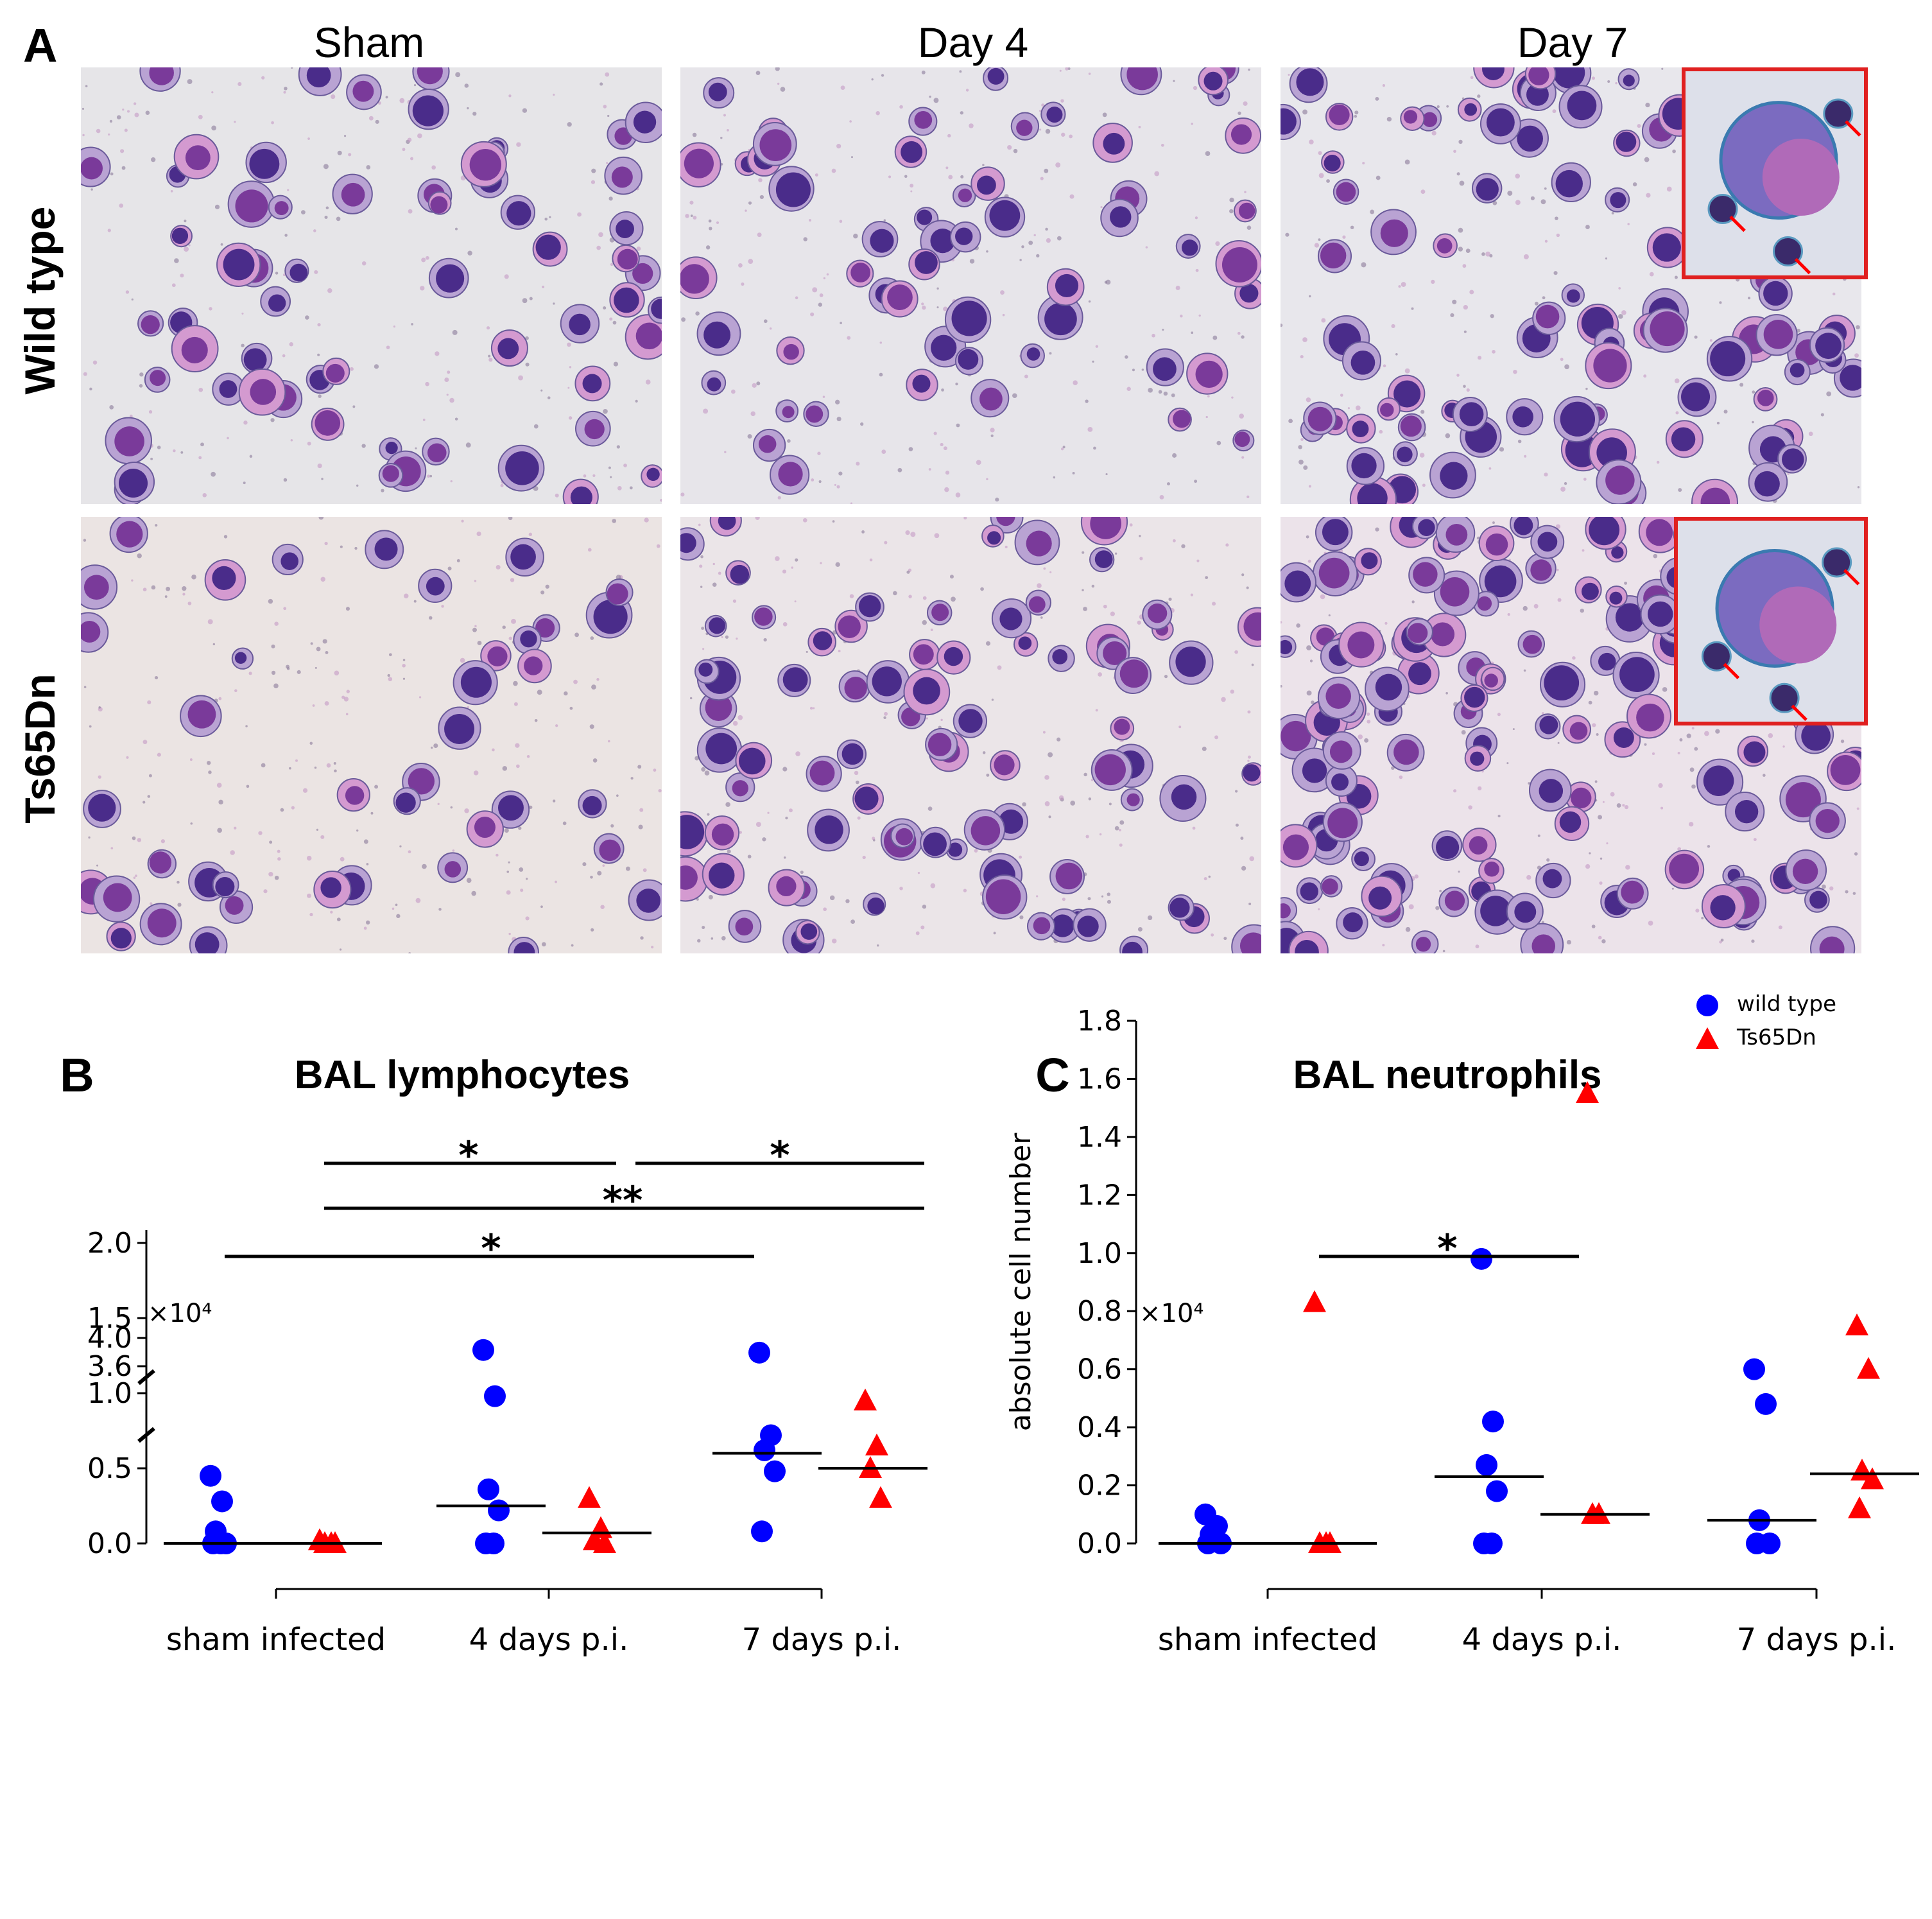  I want to click on panel-b-y-tick-label-upper: 3.6, so click(109, 1366).